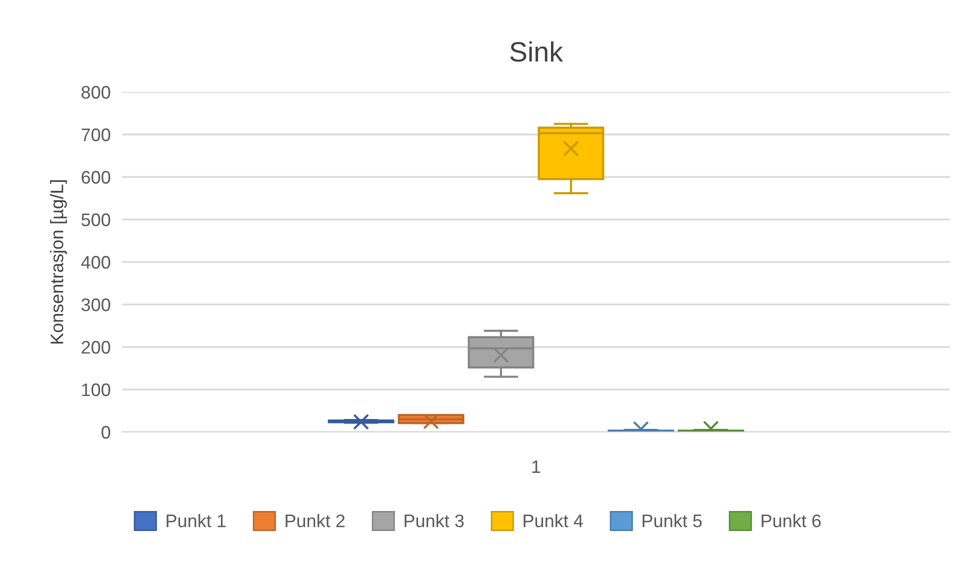  I want to click on y-tick-label: 0, so click(106, 432).